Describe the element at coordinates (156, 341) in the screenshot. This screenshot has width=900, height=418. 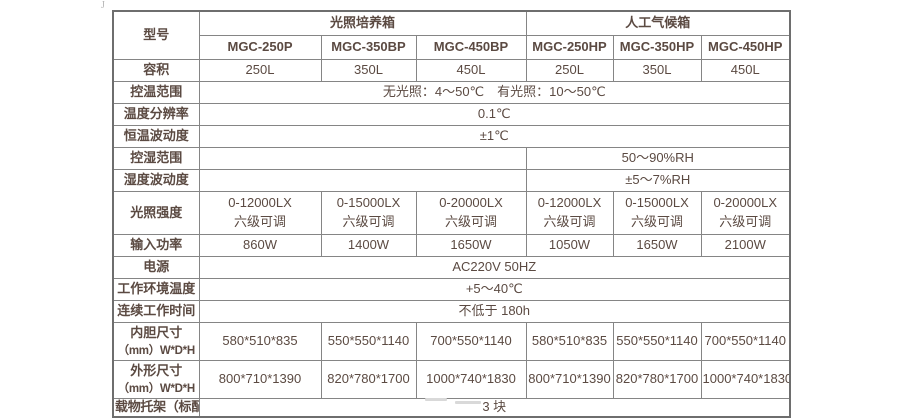
I see `row-label-inner-size: 内胆尺寸 （mm）W*D*H` at that location.